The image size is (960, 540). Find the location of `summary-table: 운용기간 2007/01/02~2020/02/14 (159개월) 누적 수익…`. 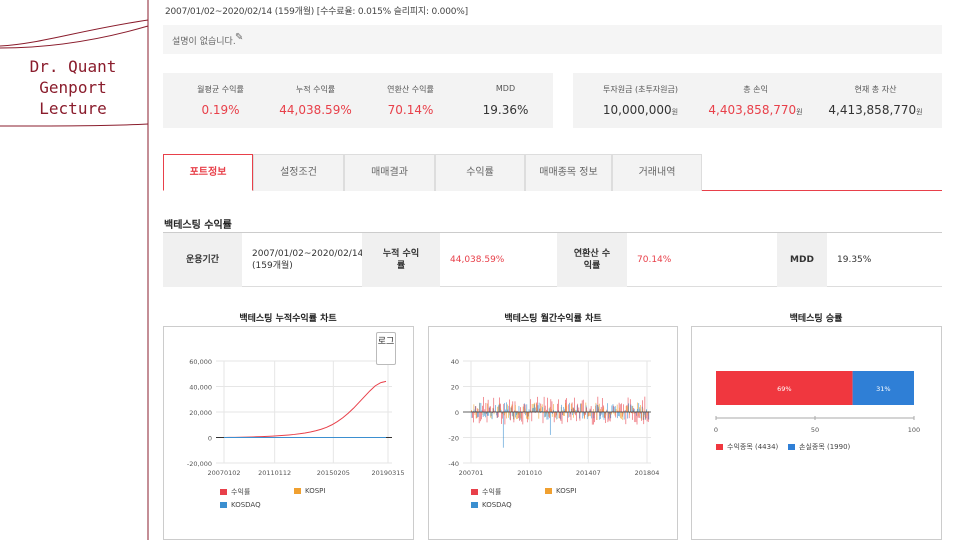

summary-table: 운용기간 2007/01/02~2020/02/14 (159개월) 누적 수익… is located at coordinates (552, 259).